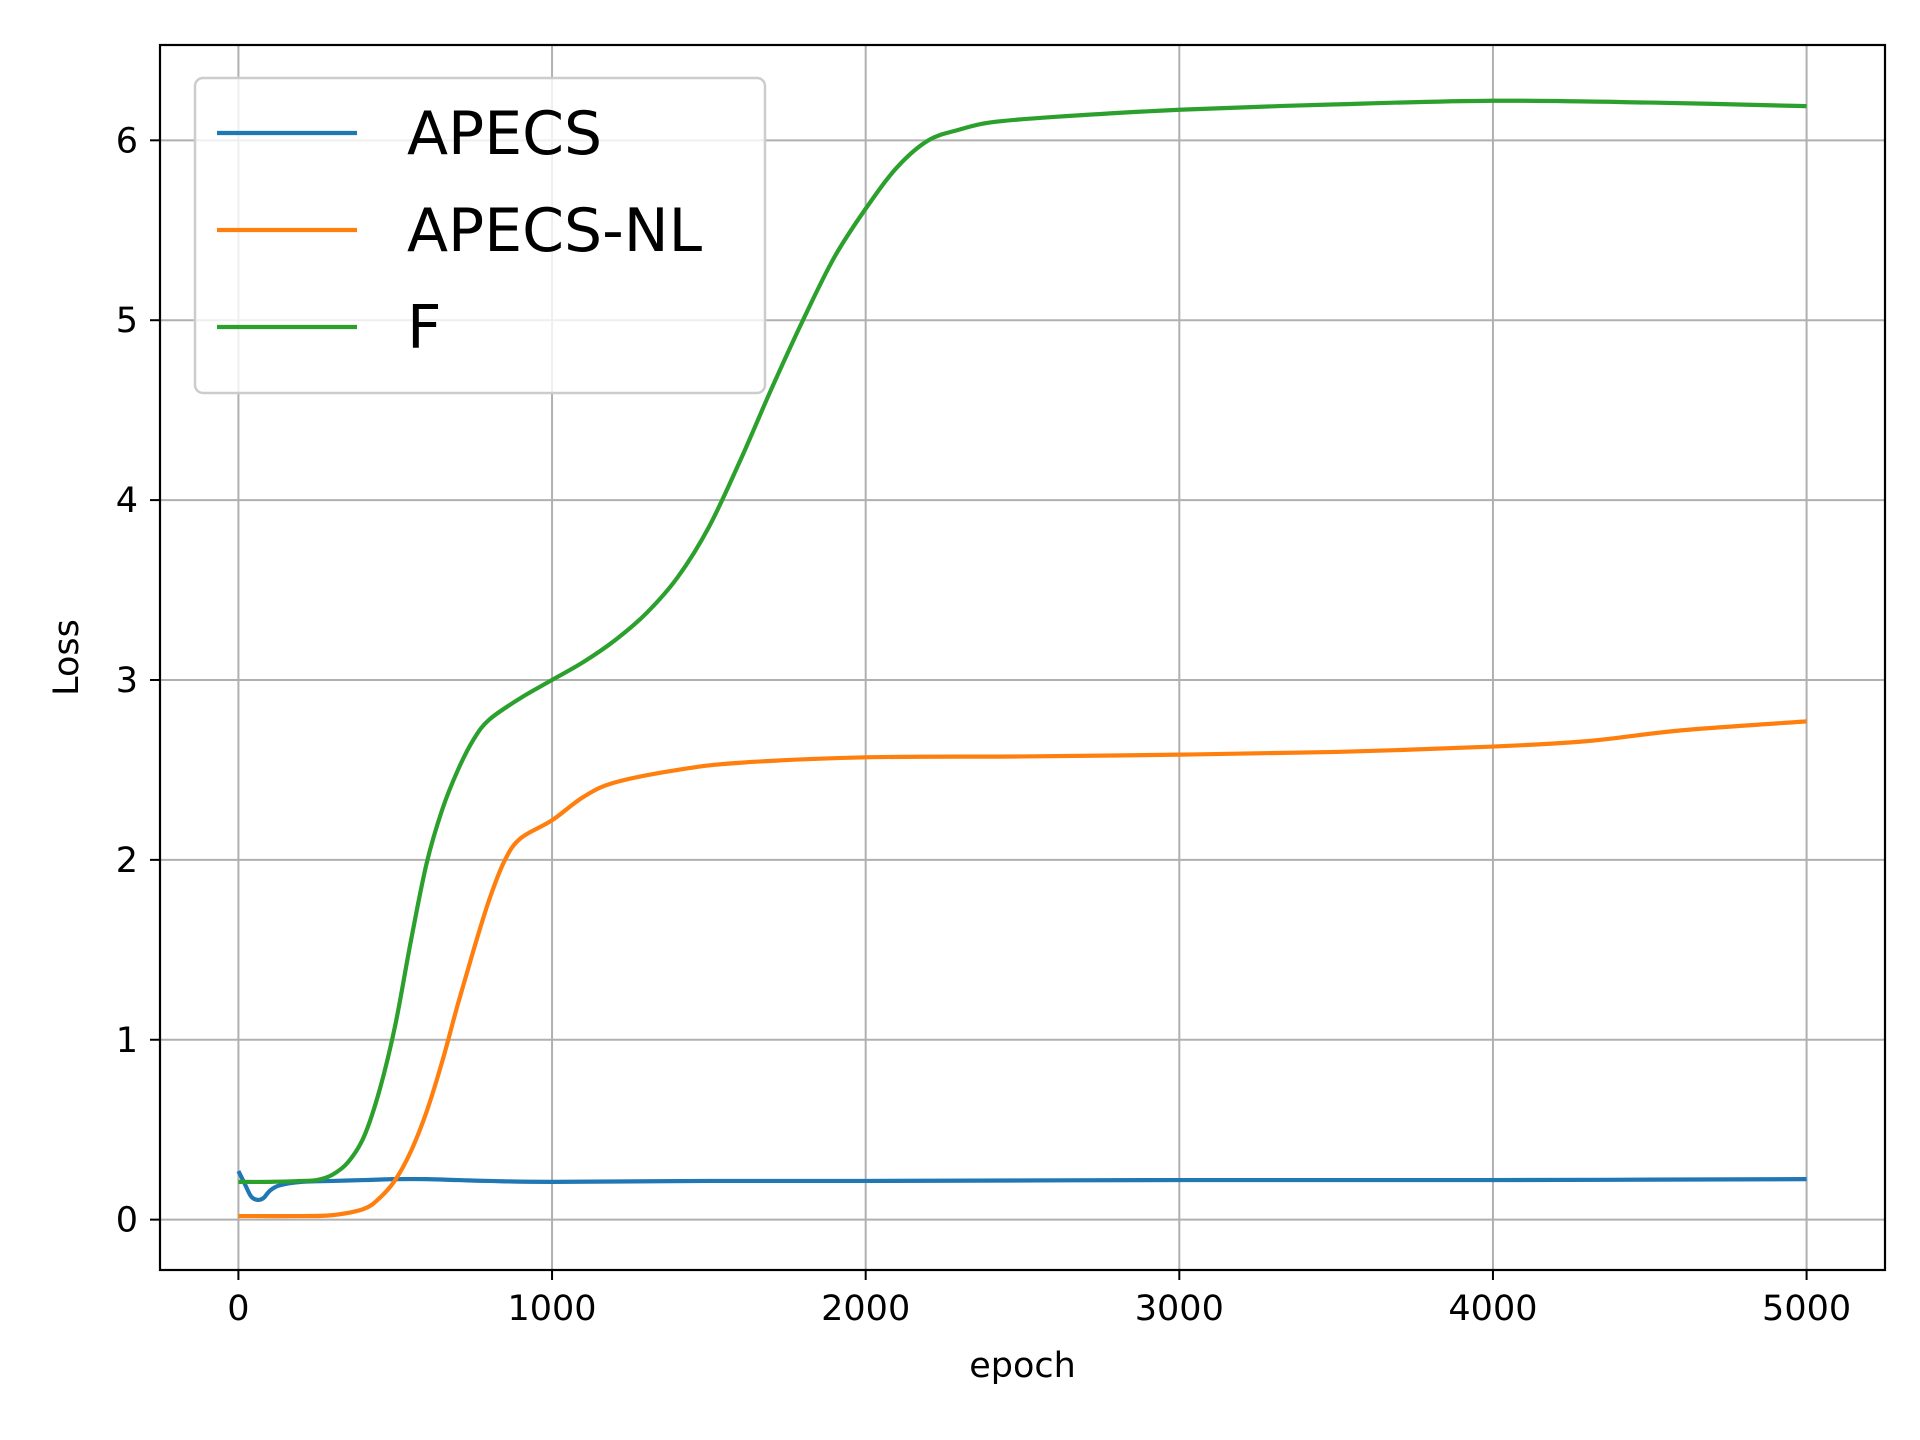 Image resolution: width=1920 pixels, height=1440 pixels. What do you see at coordinates (127, 861) in the screenshot?
I see `y-tick-label: 2` at bounding box center [127, 861].